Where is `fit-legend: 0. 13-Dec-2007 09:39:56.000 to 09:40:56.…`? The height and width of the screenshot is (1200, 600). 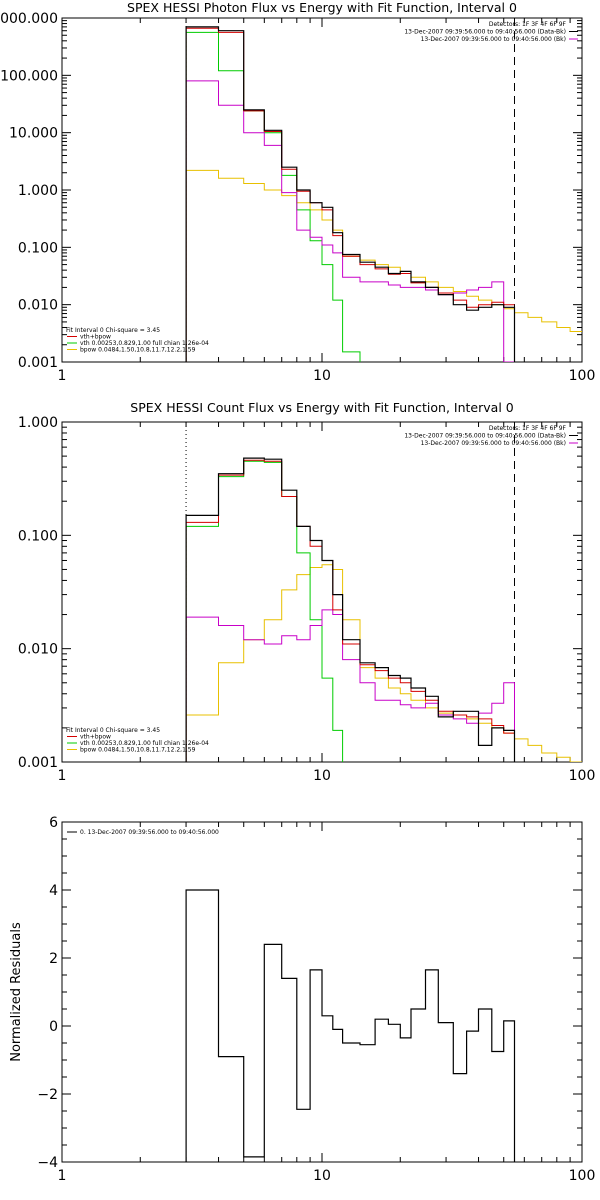
fit-legend: 0. 13-Dec-2007 09:39:56.000 to 09:40:56.… is located at coordinates (143, 832).